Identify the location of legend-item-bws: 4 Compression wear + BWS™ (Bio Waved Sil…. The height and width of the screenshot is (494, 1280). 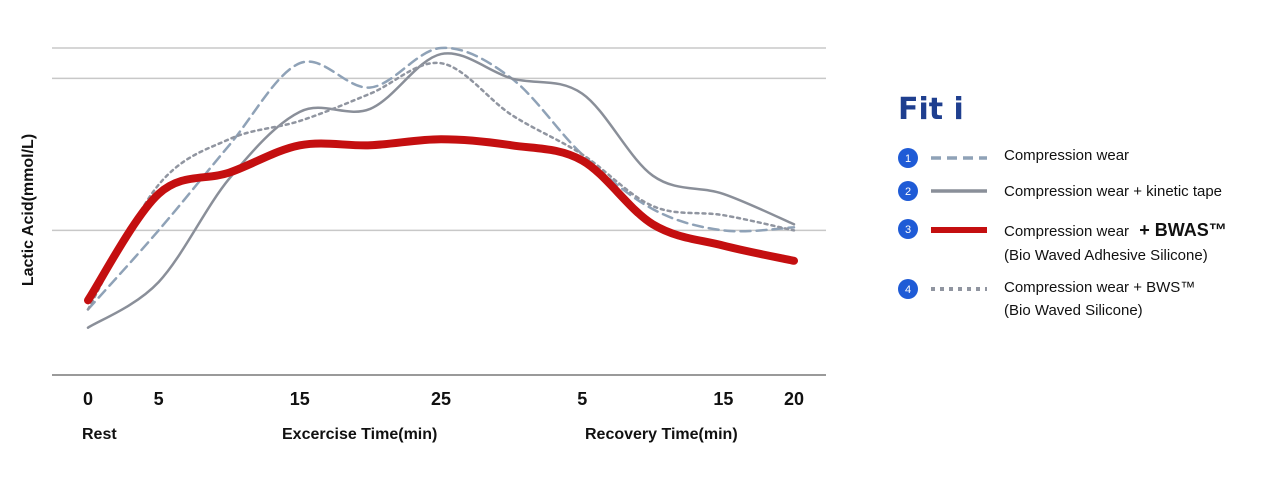
(1046, 299).